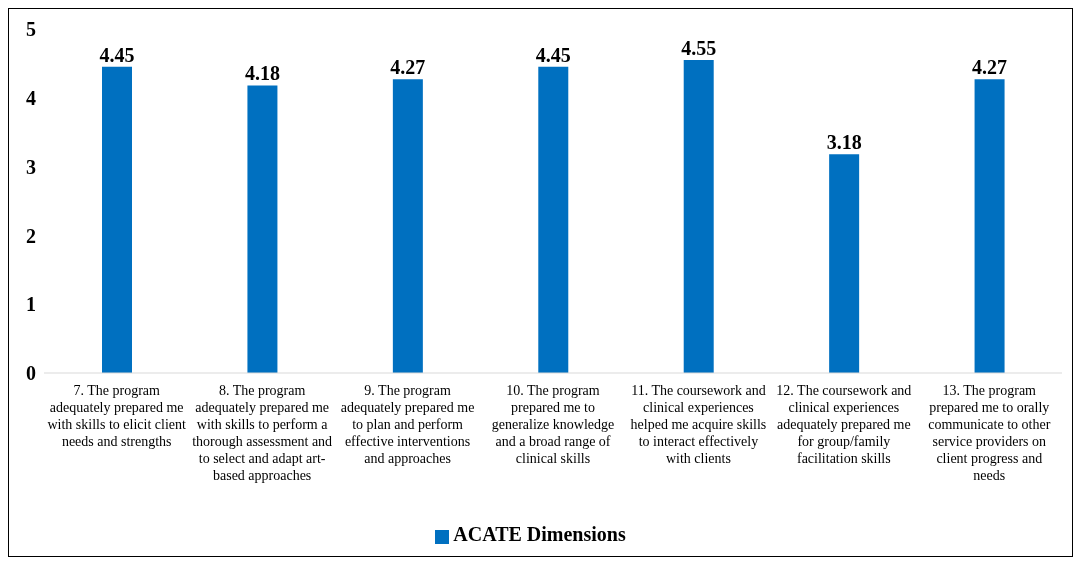 The image size is (1081, 565). I want to click on y-tick-label: 4, so click(31, 97).